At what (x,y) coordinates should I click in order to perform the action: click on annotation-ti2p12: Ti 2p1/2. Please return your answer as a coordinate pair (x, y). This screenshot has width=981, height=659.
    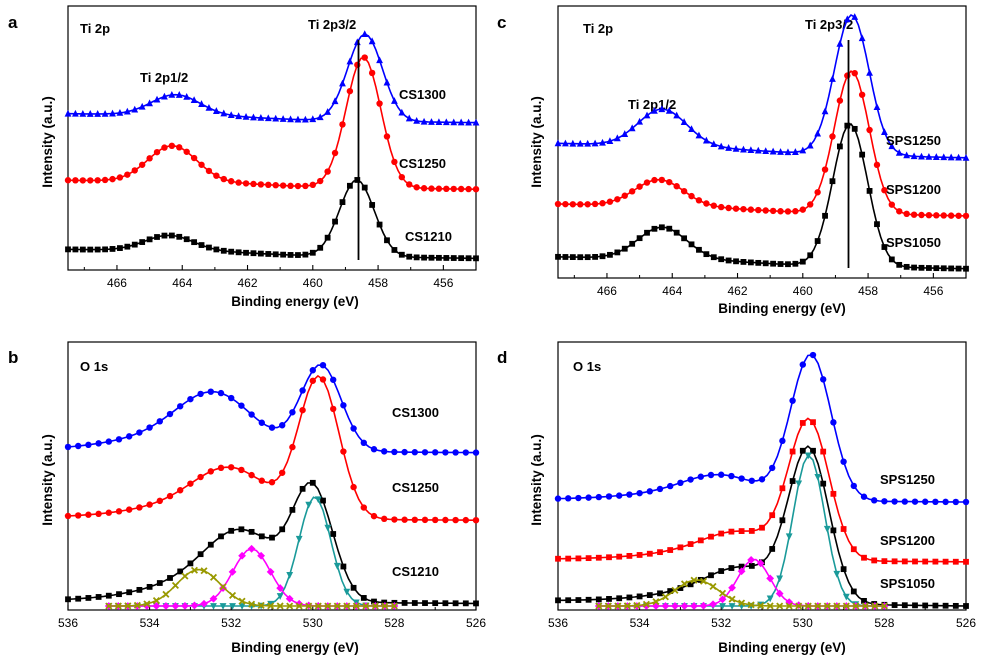
    Looking at the image, I should click on (652, 104).